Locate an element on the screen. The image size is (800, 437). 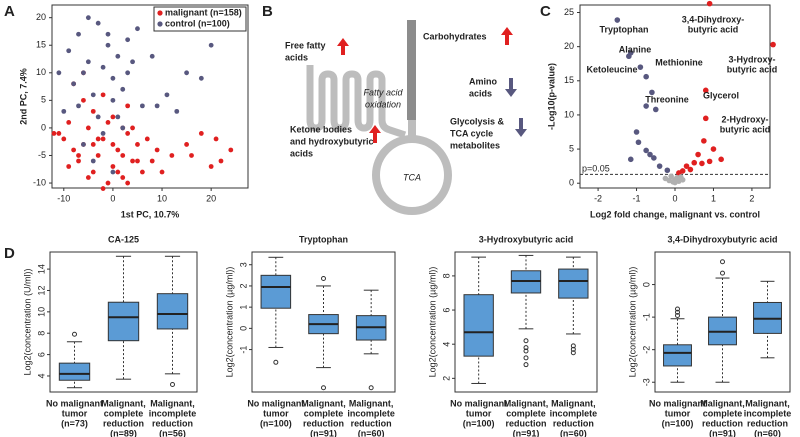
y-tick-label: -1 is located at coordinates (646, 317).